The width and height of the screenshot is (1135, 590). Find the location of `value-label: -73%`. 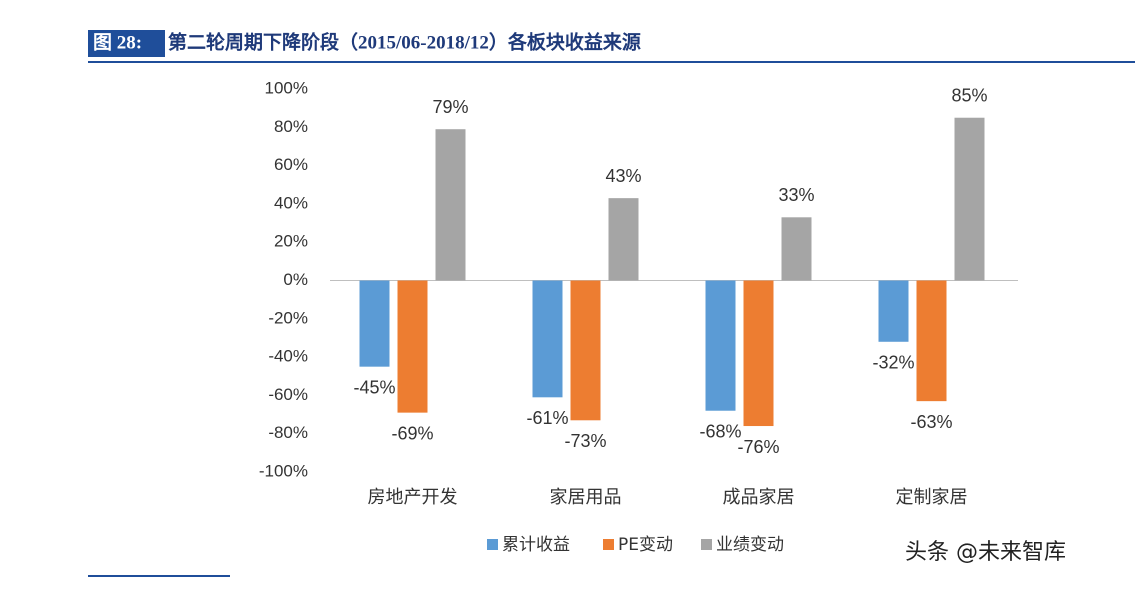

value-label: -73% is located at coordinates (585, 441).